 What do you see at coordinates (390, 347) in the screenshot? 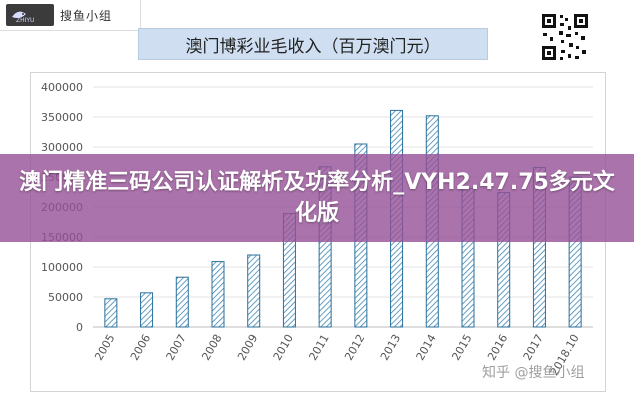
I see `x-tick-label: 2013` at bounding box center [390, 347].